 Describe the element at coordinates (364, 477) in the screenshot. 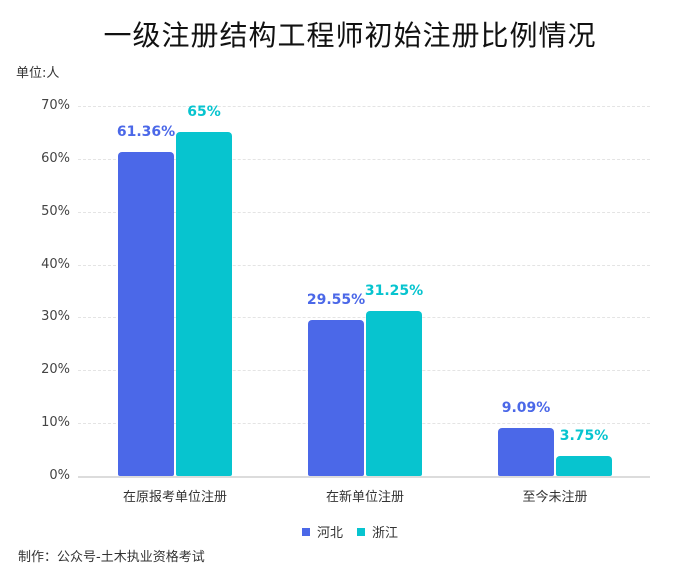

I see `x-axis-line` at that location.